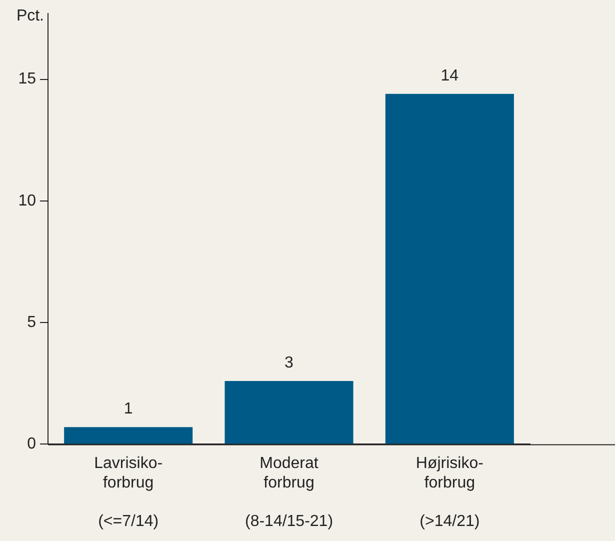 The height and width of the screenshot is (541, 615). What do you see at coordinates (30, 15) in the screenshot?
I see `y-axis-title: Pct.` at bounding box center [30, 15].